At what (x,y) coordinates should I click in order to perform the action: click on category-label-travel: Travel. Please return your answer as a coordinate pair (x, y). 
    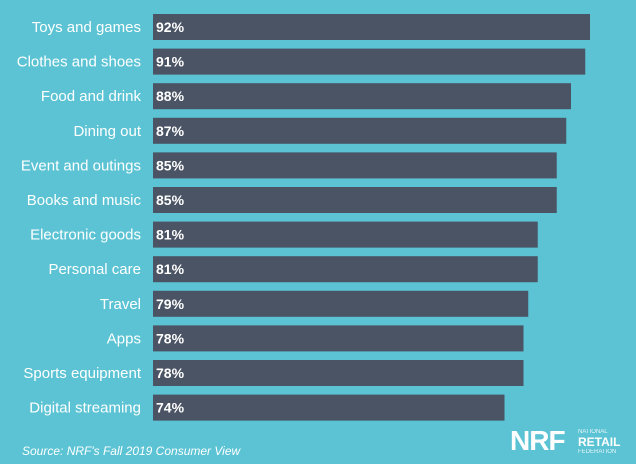
    Looking at the image, I should click on (120, 304).